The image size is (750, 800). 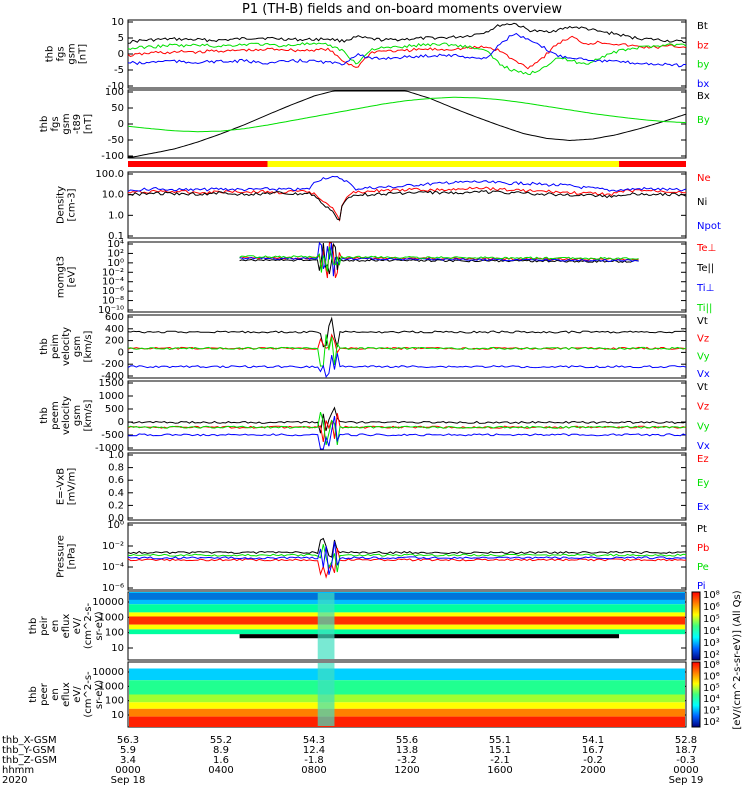 I want to click on orbit-value: 0800, so click(x=313, y=770).